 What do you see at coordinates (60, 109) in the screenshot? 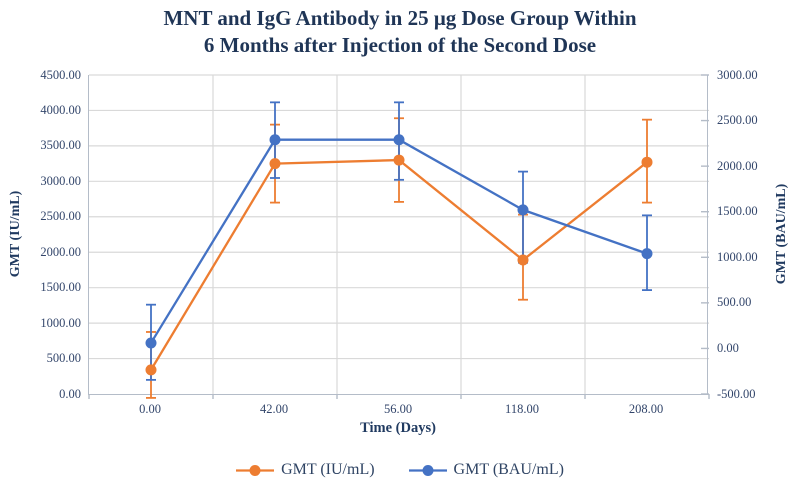
I see `left-axis-tick-label: 4000.00` at bounding box center [60, 109].